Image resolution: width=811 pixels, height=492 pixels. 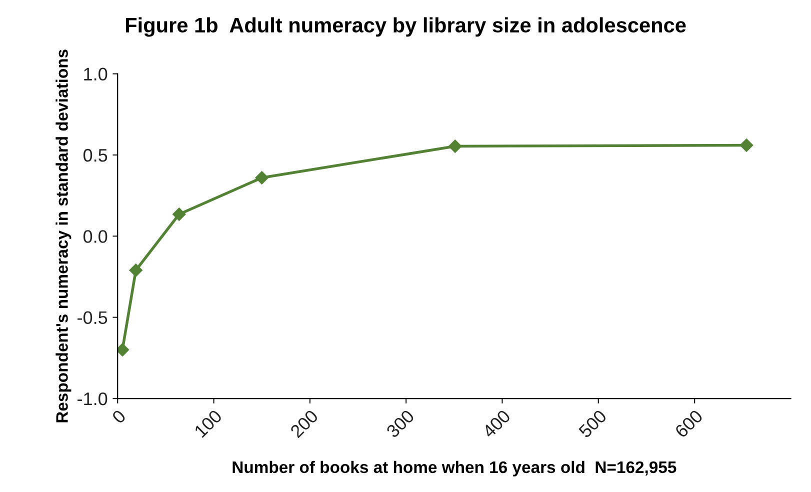 I want to click on x-tick-label: 600, so click(x=689, y=423).